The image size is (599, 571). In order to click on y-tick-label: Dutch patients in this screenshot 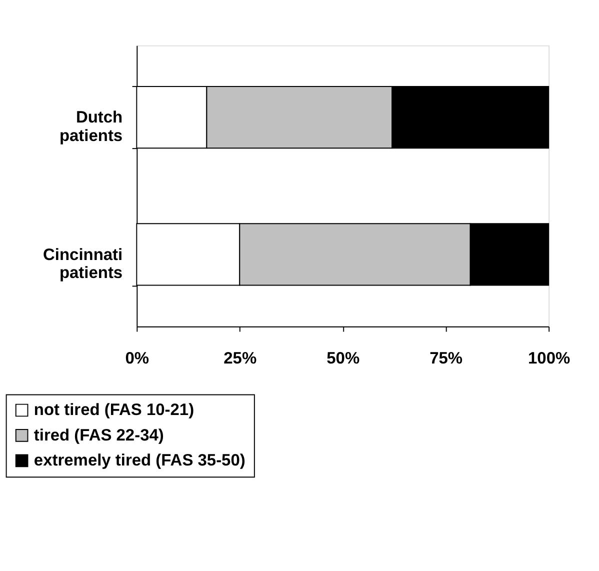, I will do `click(91, 127)`.